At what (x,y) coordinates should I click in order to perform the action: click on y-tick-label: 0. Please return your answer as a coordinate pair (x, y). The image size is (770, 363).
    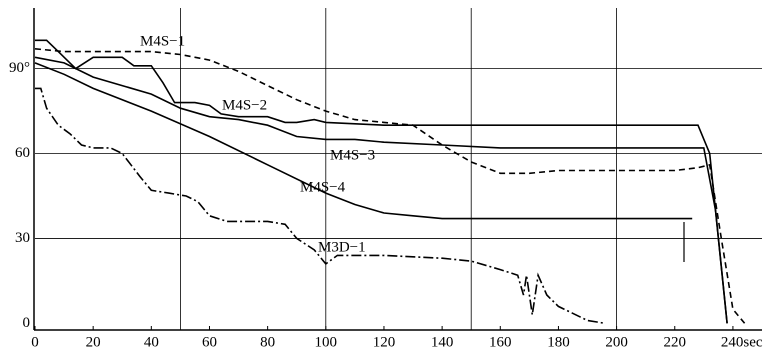
    Looking at the image, I should click on (27, 323).